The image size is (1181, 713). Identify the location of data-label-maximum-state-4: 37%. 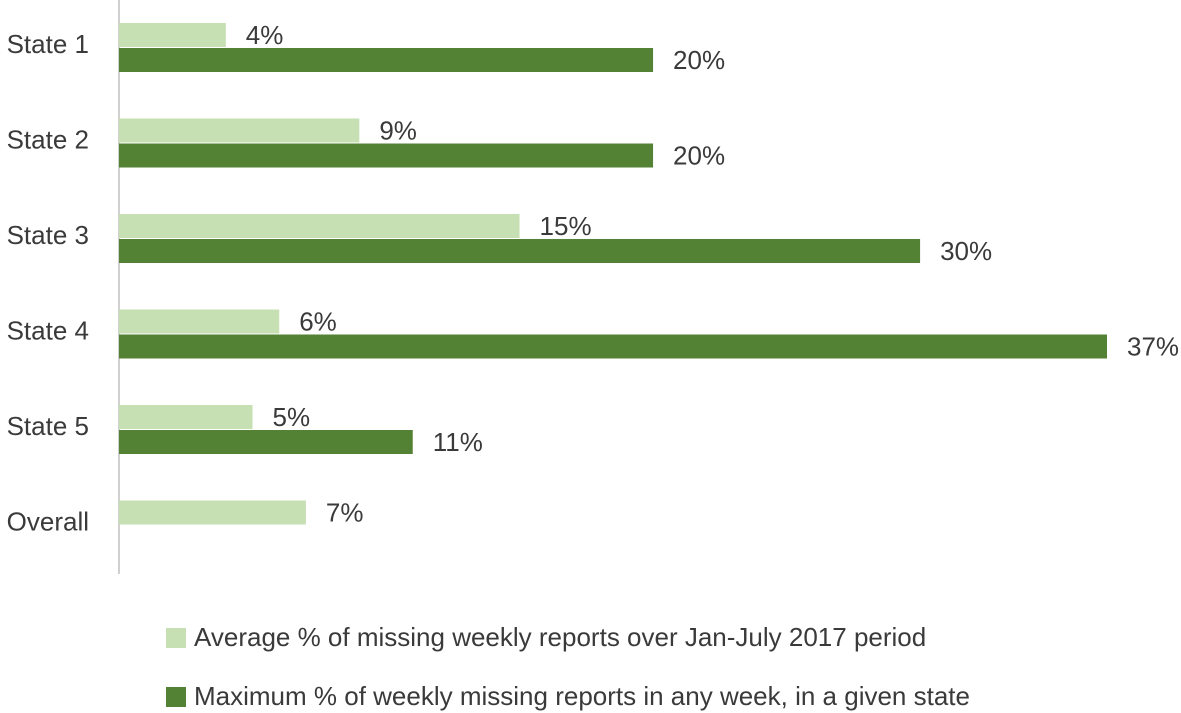
(1153, 347).